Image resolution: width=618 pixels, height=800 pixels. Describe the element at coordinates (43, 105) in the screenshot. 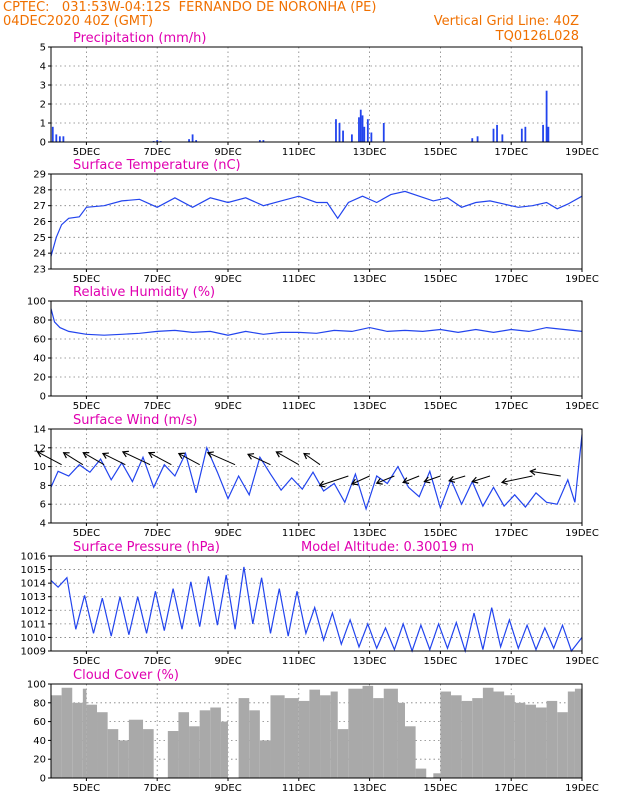

I see `precip-ytick-label: 2` at that location.